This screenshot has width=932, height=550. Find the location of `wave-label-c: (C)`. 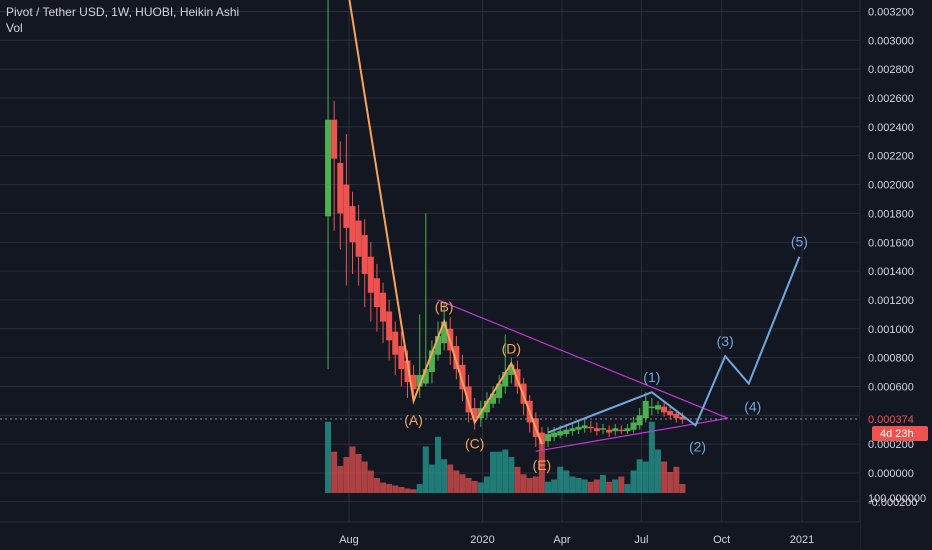

wave-label-c: (C) is located at coordinates (474, 444).